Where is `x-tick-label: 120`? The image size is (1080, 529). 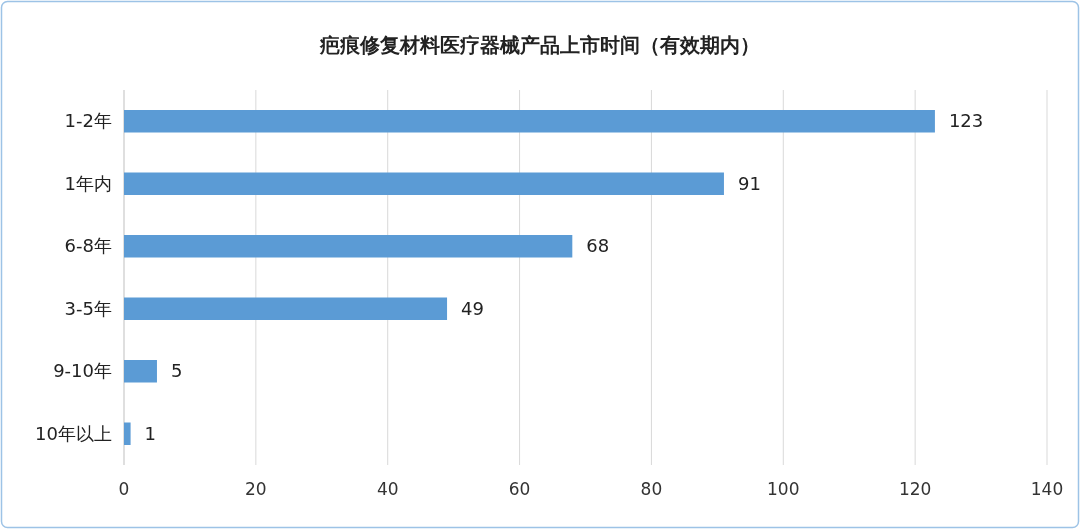
x-tick-label: 120 is located at coordinates (915, 489).